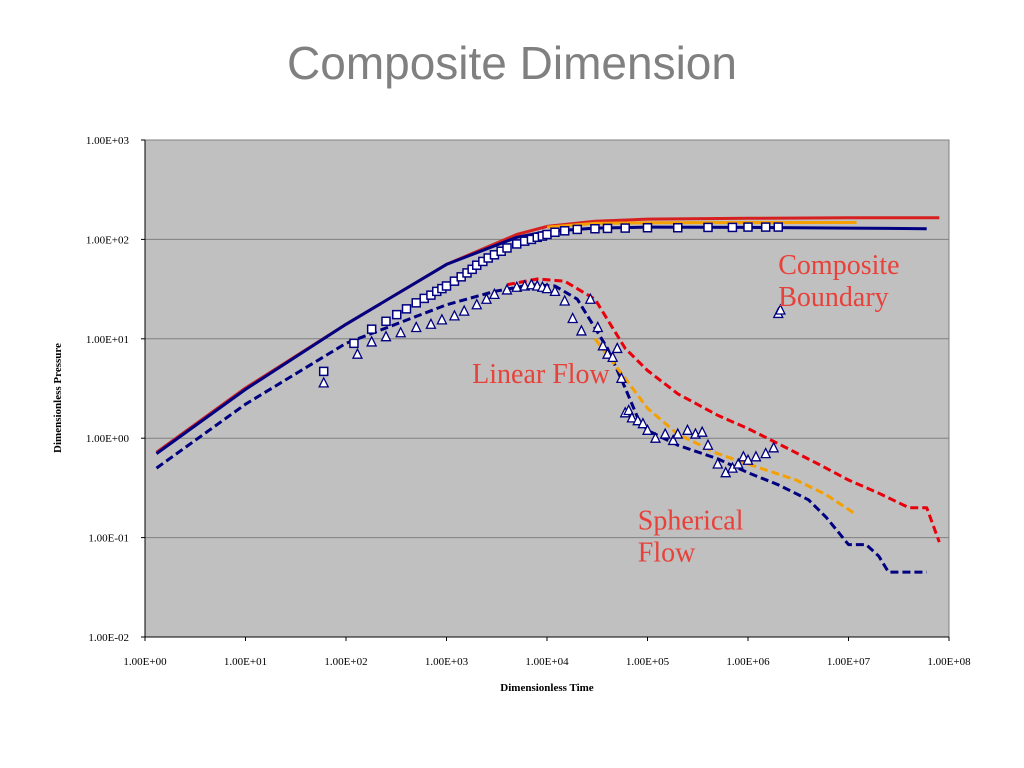 The image size is (1024, 768). Describe the element at coordinates (145, 662) in the screenshot. I see `x-tick-label: 1.00E+00` at that location.